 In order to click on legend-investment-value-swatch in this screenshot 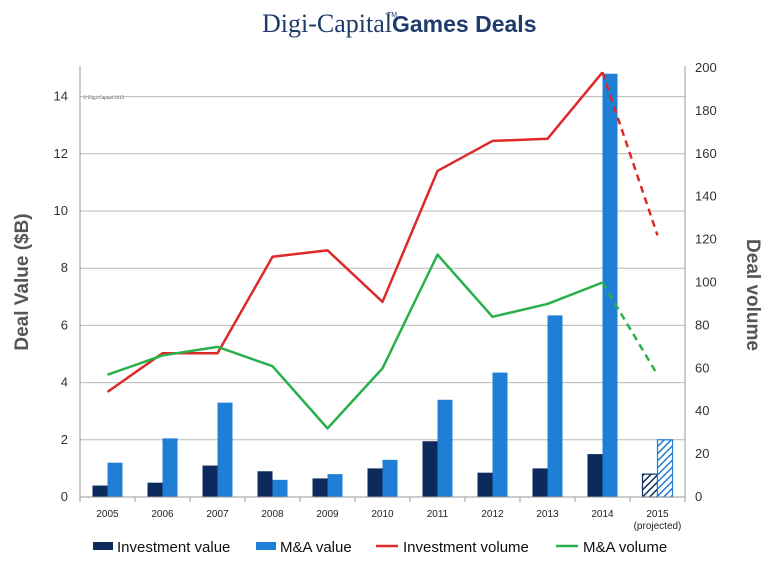, I will do `click(103, 546)`.